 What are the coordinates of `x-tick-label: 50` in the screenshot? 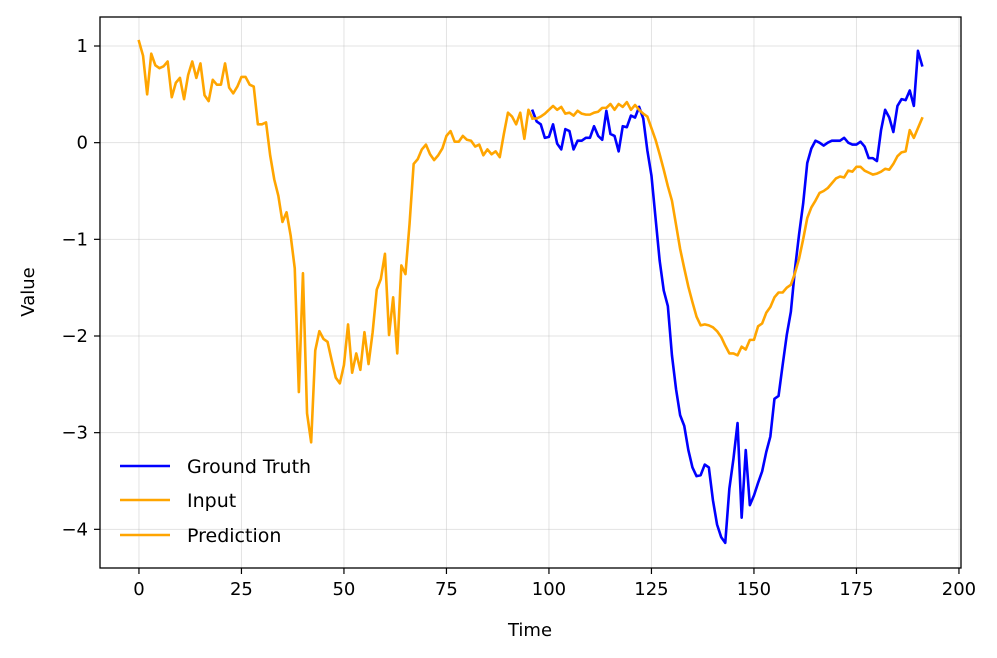 It's located at (343, 589).